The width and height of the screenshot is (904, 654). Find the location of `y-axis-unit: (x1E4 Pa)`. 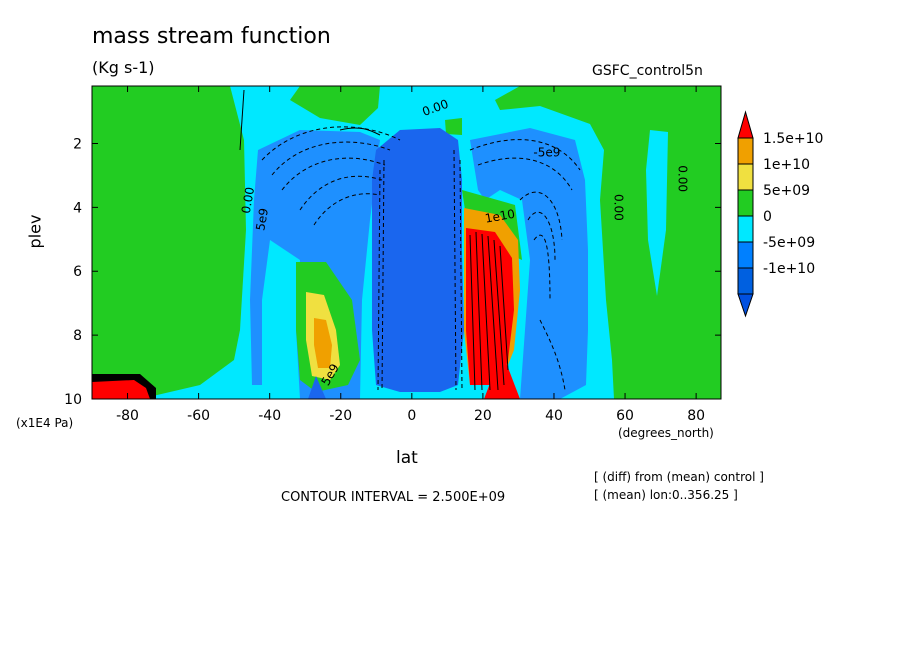

y-axis-unit: (x1E4 Pa) is located at coordinates (45, 423).